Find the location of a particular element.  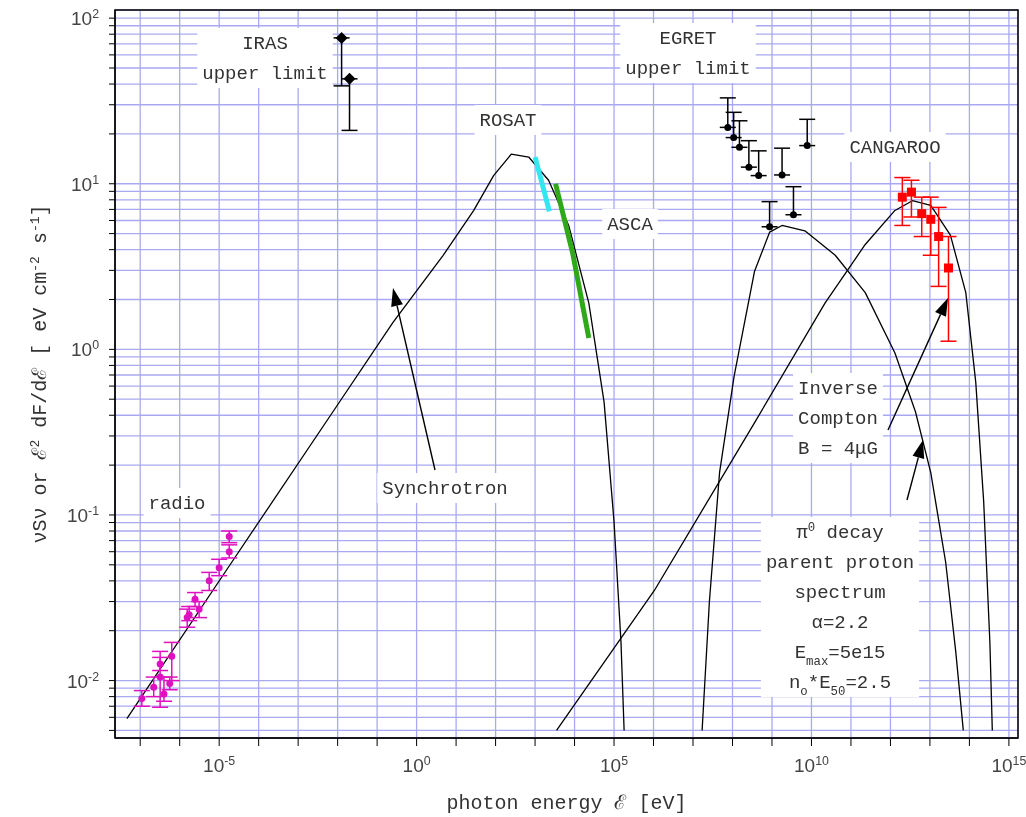

annotation: radio is located at coordinates (177, 504).